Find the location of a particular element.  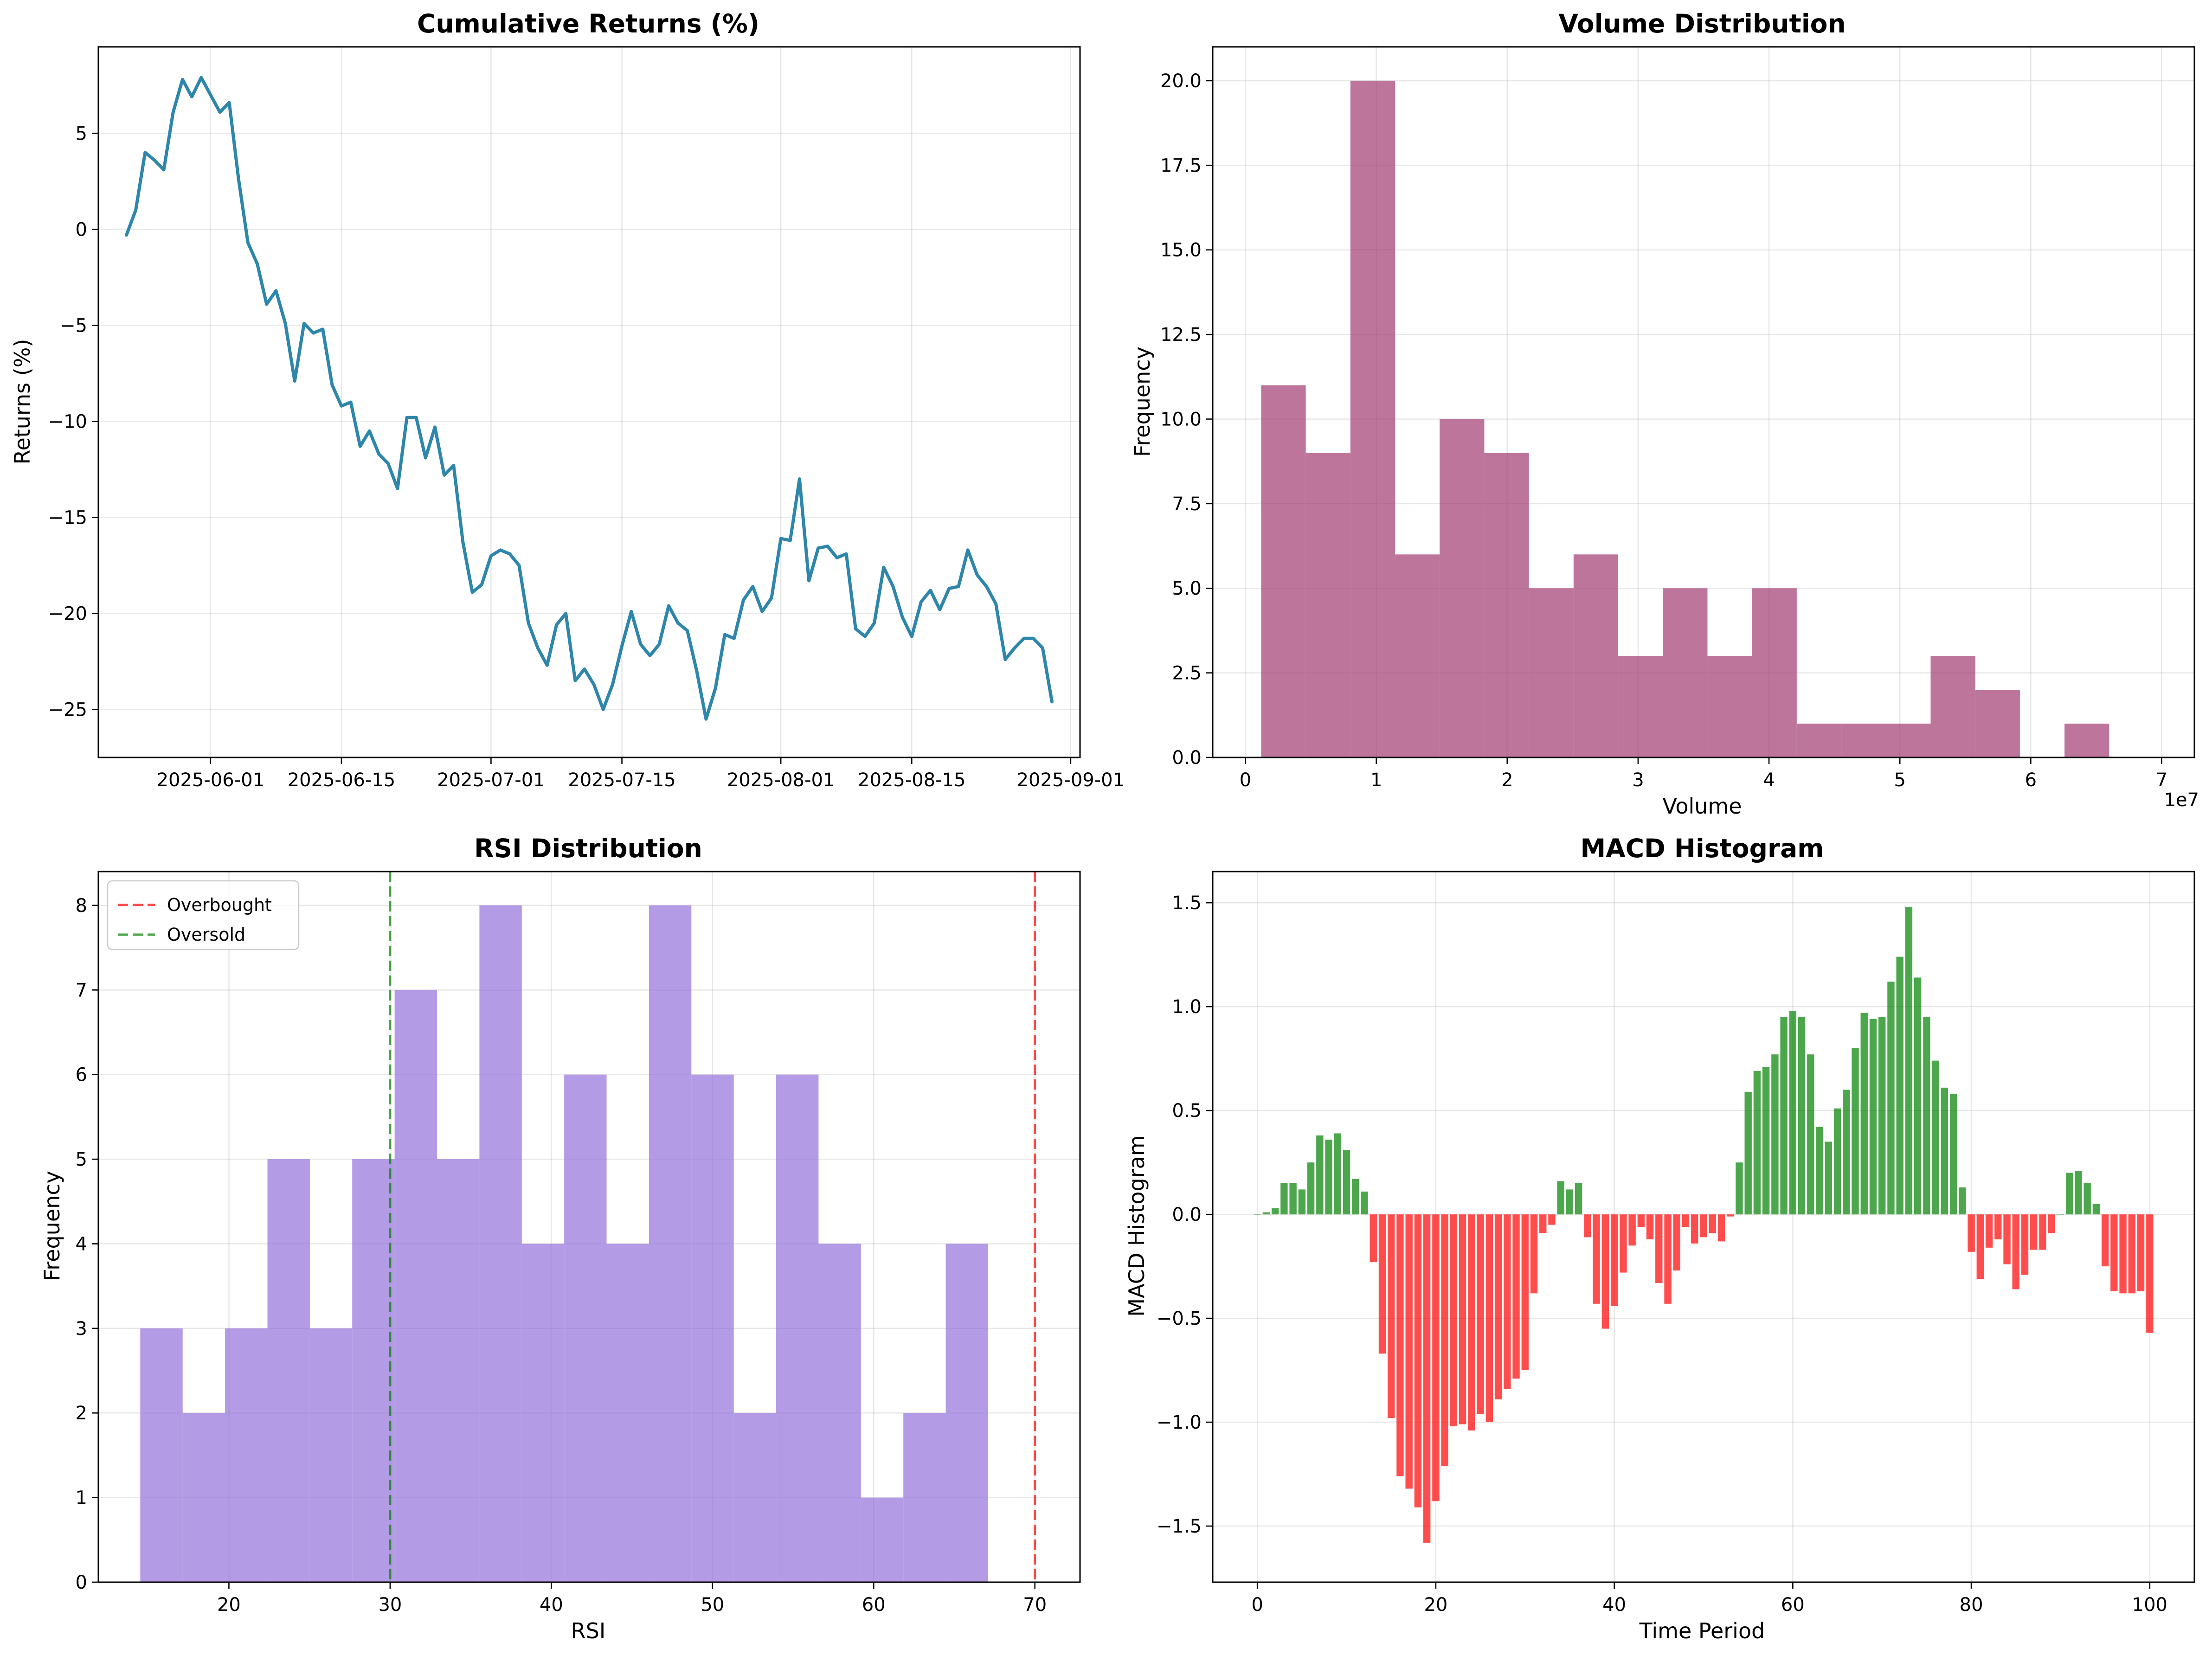

volume-xtick-label: 5 is located at coordinates (1900, 780).